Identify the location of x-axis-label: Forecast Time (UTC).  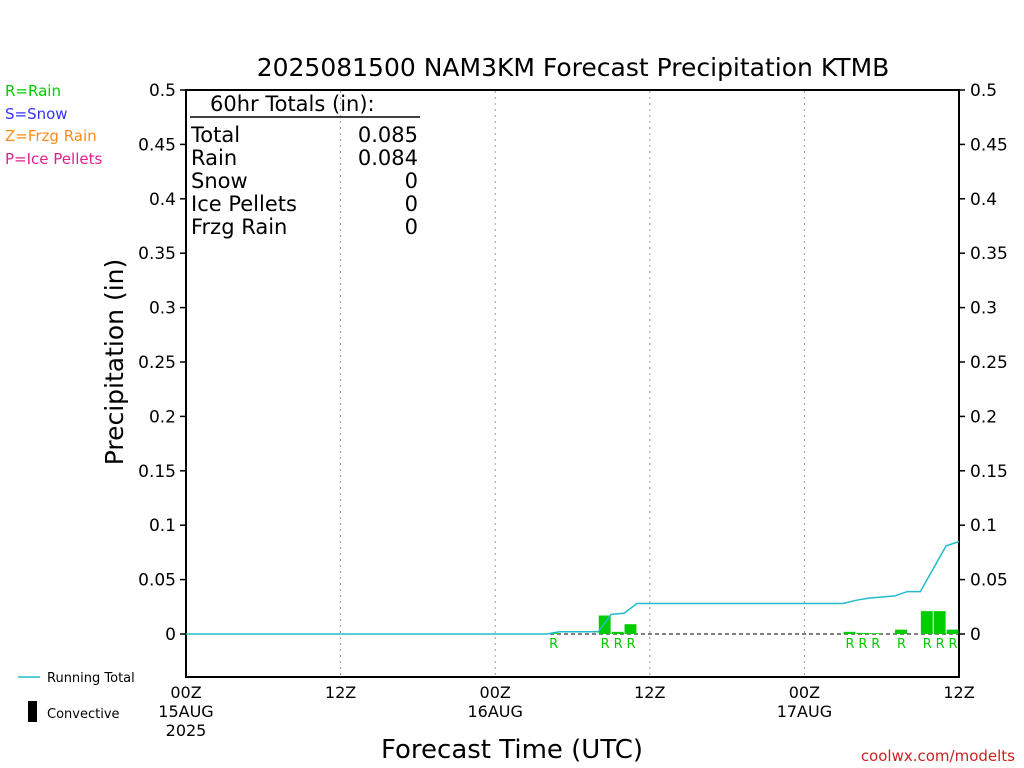
(512, 750).